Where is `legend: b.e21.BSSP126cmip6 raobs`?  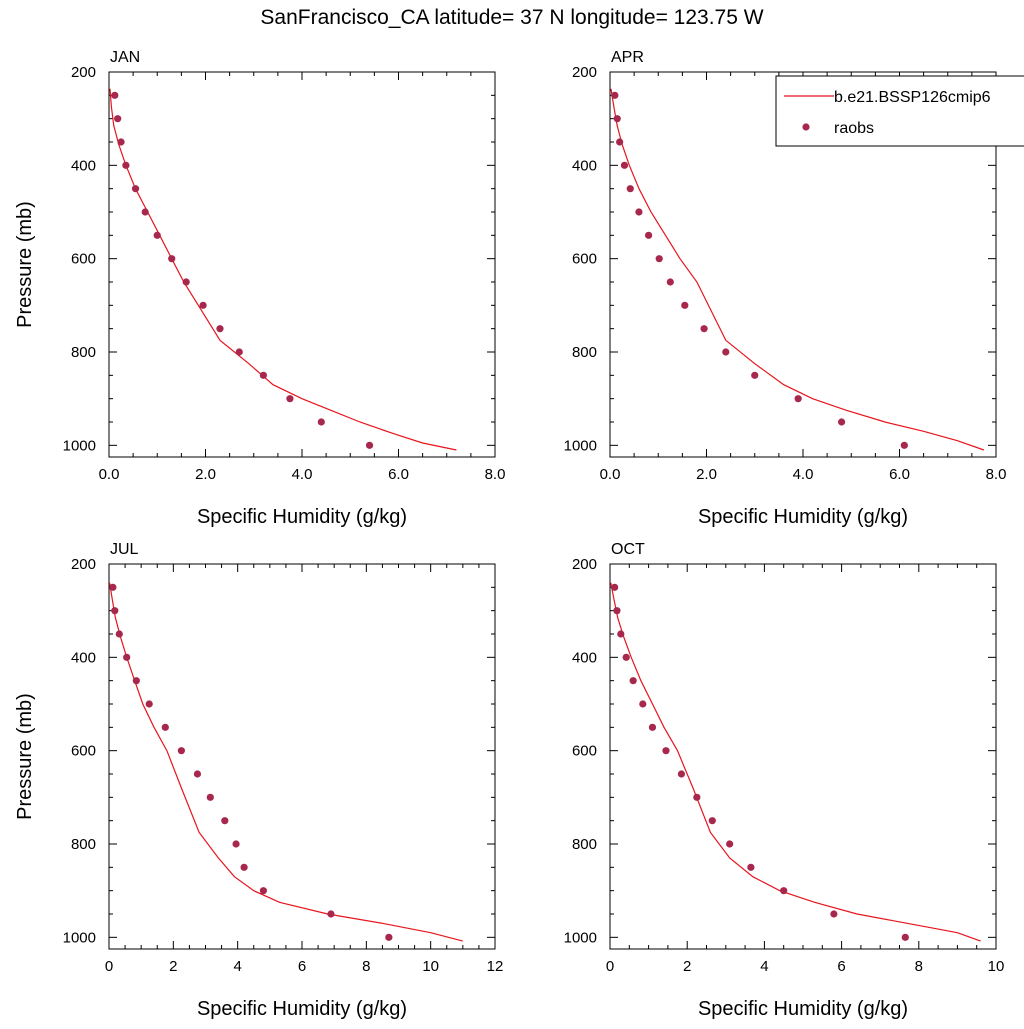 legend: b.e21.BSSP126cmip6 raobs is located at coordinates (899, 111).